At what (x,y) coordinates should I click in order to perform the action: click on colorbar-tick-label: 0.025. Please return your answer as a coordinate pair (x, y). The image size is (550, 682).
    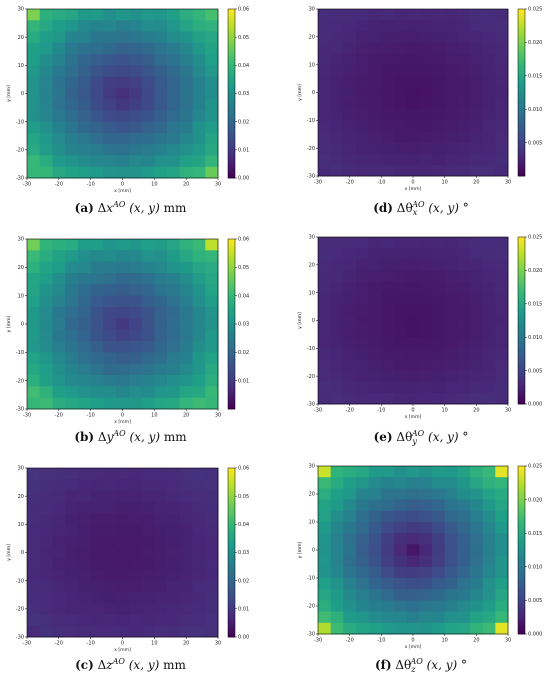
    Looking at the image, I should click on (535, 10).